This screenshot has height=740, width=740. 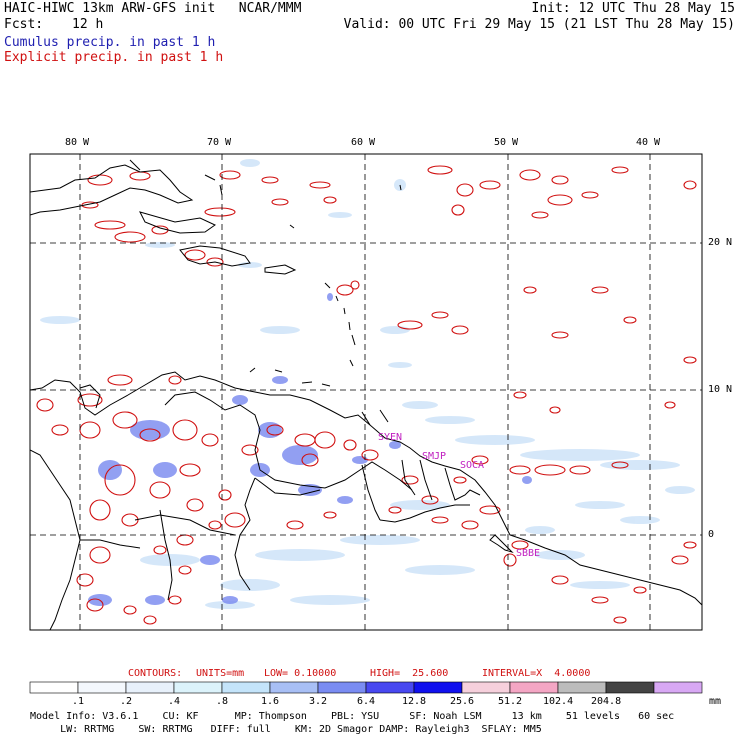 What do you see at coordinates (720, 242) in the screenshot?
I see `lat-label-20n: 20 N` at bounding box center [720, 242].